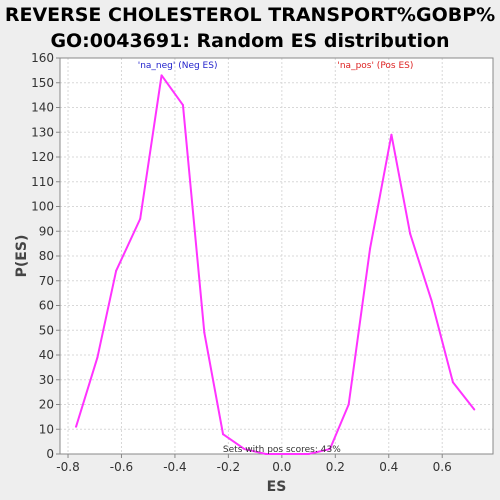 The image size is (500, 500). I want to click on y-tick-label: 130, so click(42, 132).